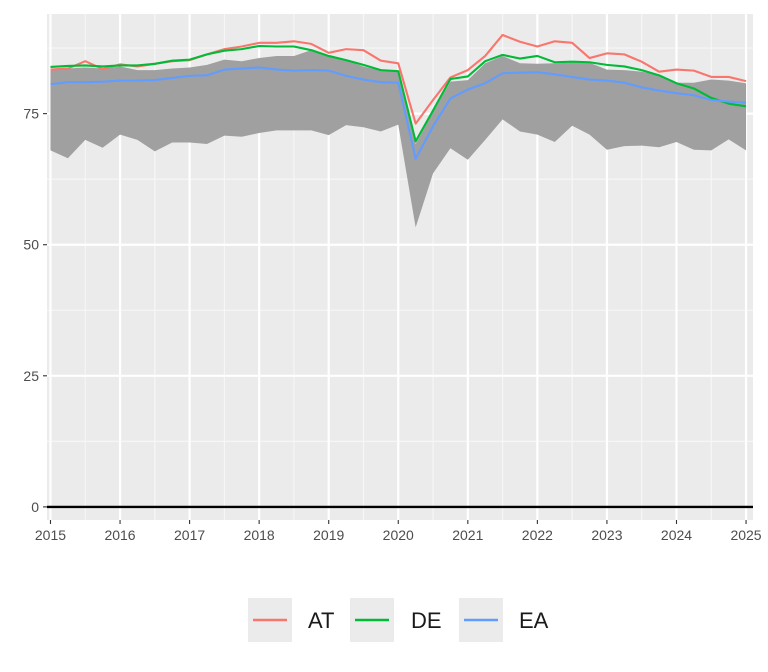 This screenshot has height=672, width=768. What do you see at coordinates (31, 114) in the screenshot?
I see `y-tick-label: 75` at bounding box center [31, 114].